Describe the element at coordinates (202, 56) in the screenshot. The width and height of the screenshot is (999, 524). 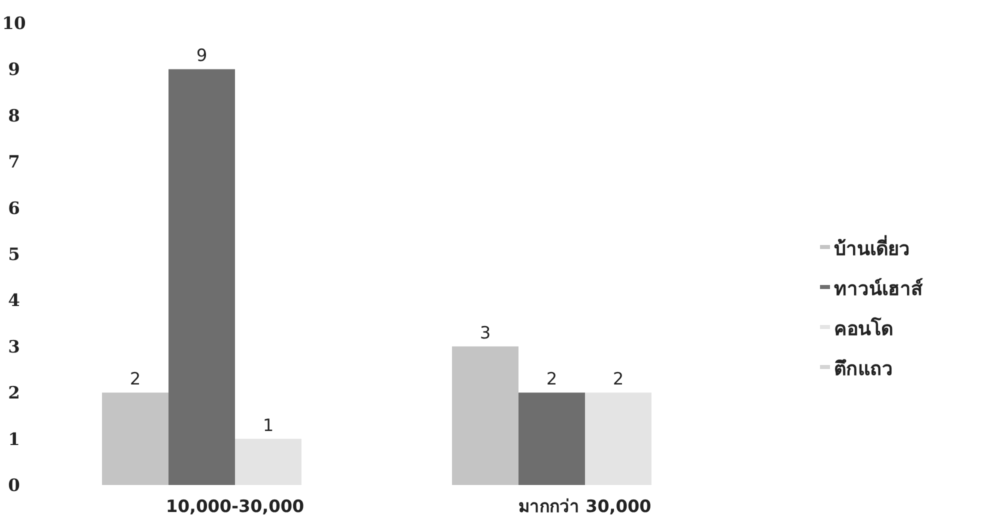
I see `data-label: 9` at that location.